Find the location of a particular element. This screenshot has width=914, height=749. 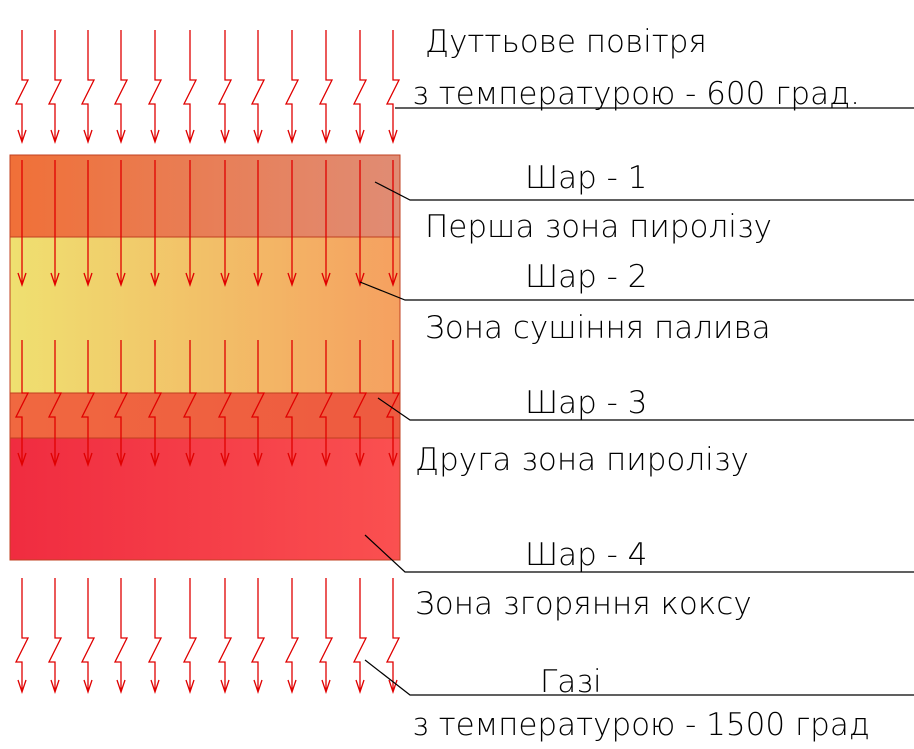

gases-temperature: з температурою - 1500 град is located at coordinates (641, 725).